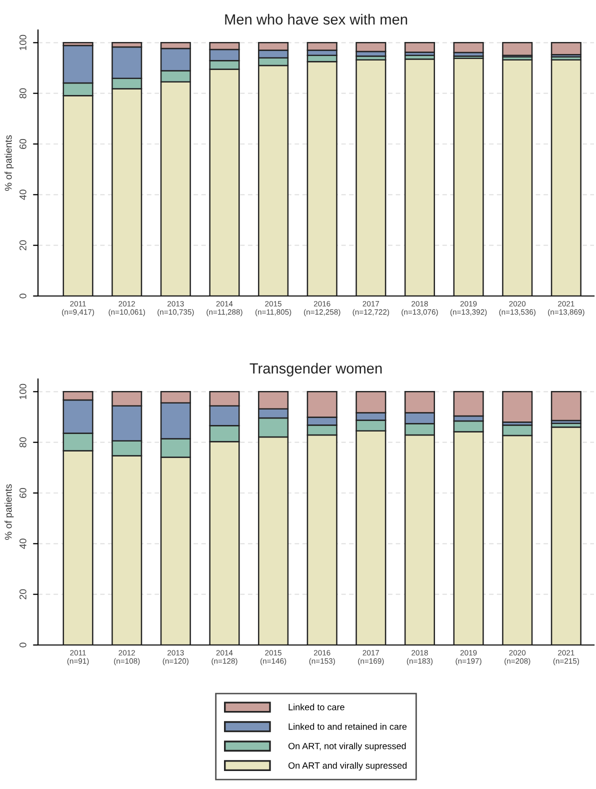 The image size is (596, 789). What do you see at coordinates (347, 747) in the screenshot?
I see `legend-label: On ART, not virally supressed` at bounding box center [347, 747].